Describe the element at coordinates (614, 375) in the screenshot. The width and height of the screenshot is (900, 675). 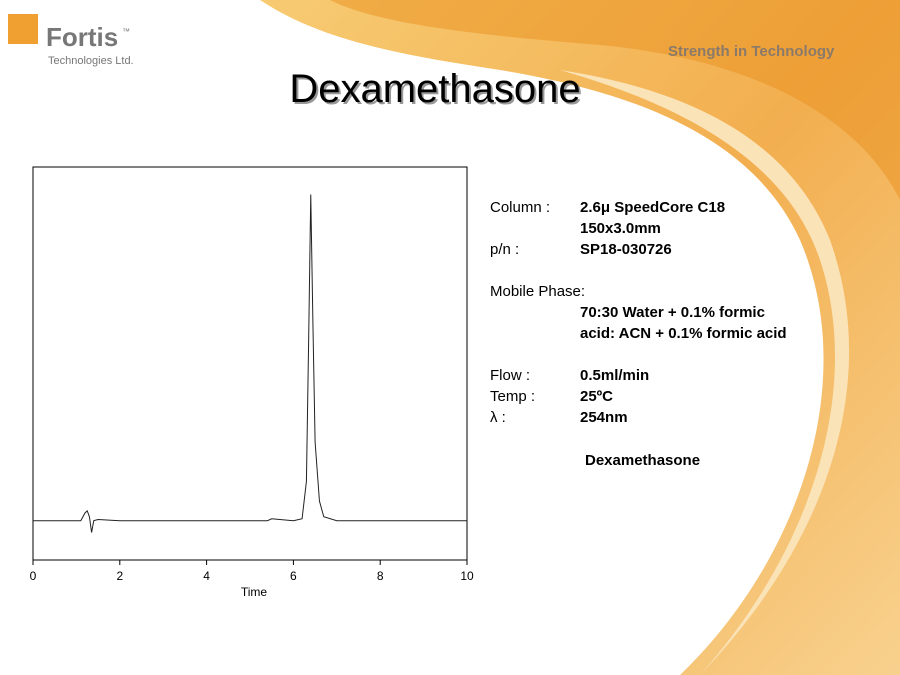
I see `flow-value: 0.5ml/min` at that location.